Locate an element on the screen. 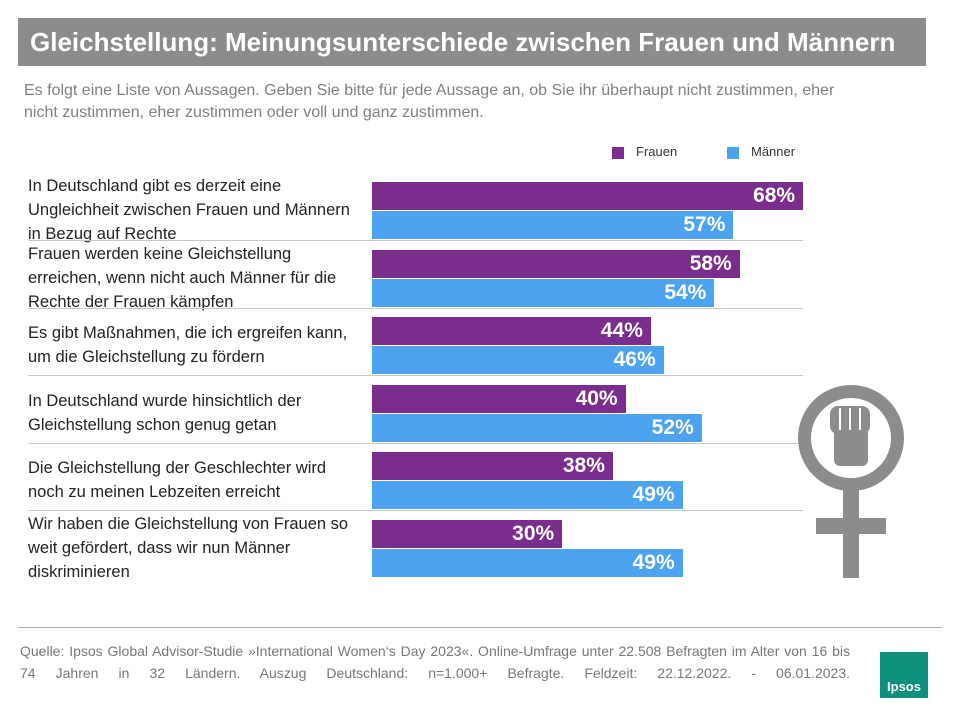 This screenshot has width=960, height=720. value-label: 68% is located at coordinates (774, 195).